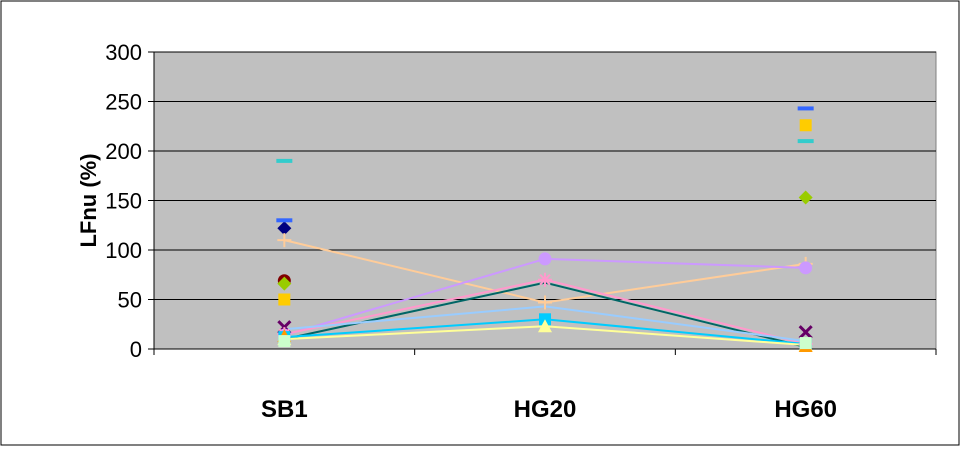 This screenshot has height=451, width=960. What do you see at coordinates (545, 409) in the screenshot?
I see `x-tick-label: HG20` at bounding box center [545, 409].